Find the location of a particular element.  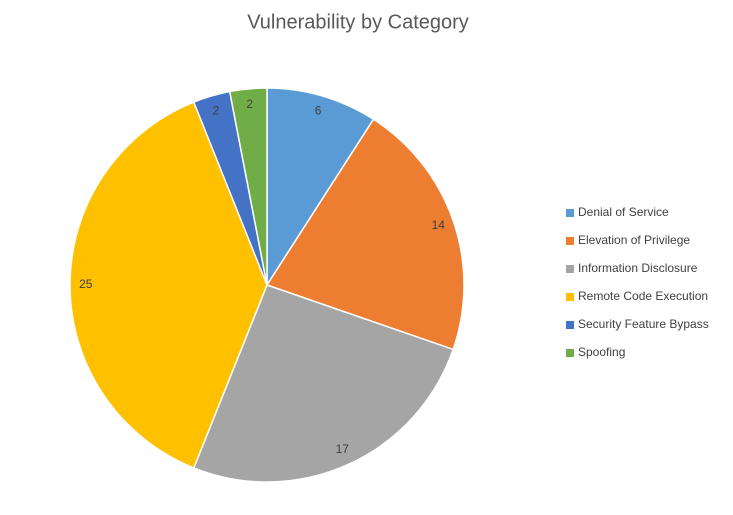

data-label: 14 is located at coordinates (439, 225).